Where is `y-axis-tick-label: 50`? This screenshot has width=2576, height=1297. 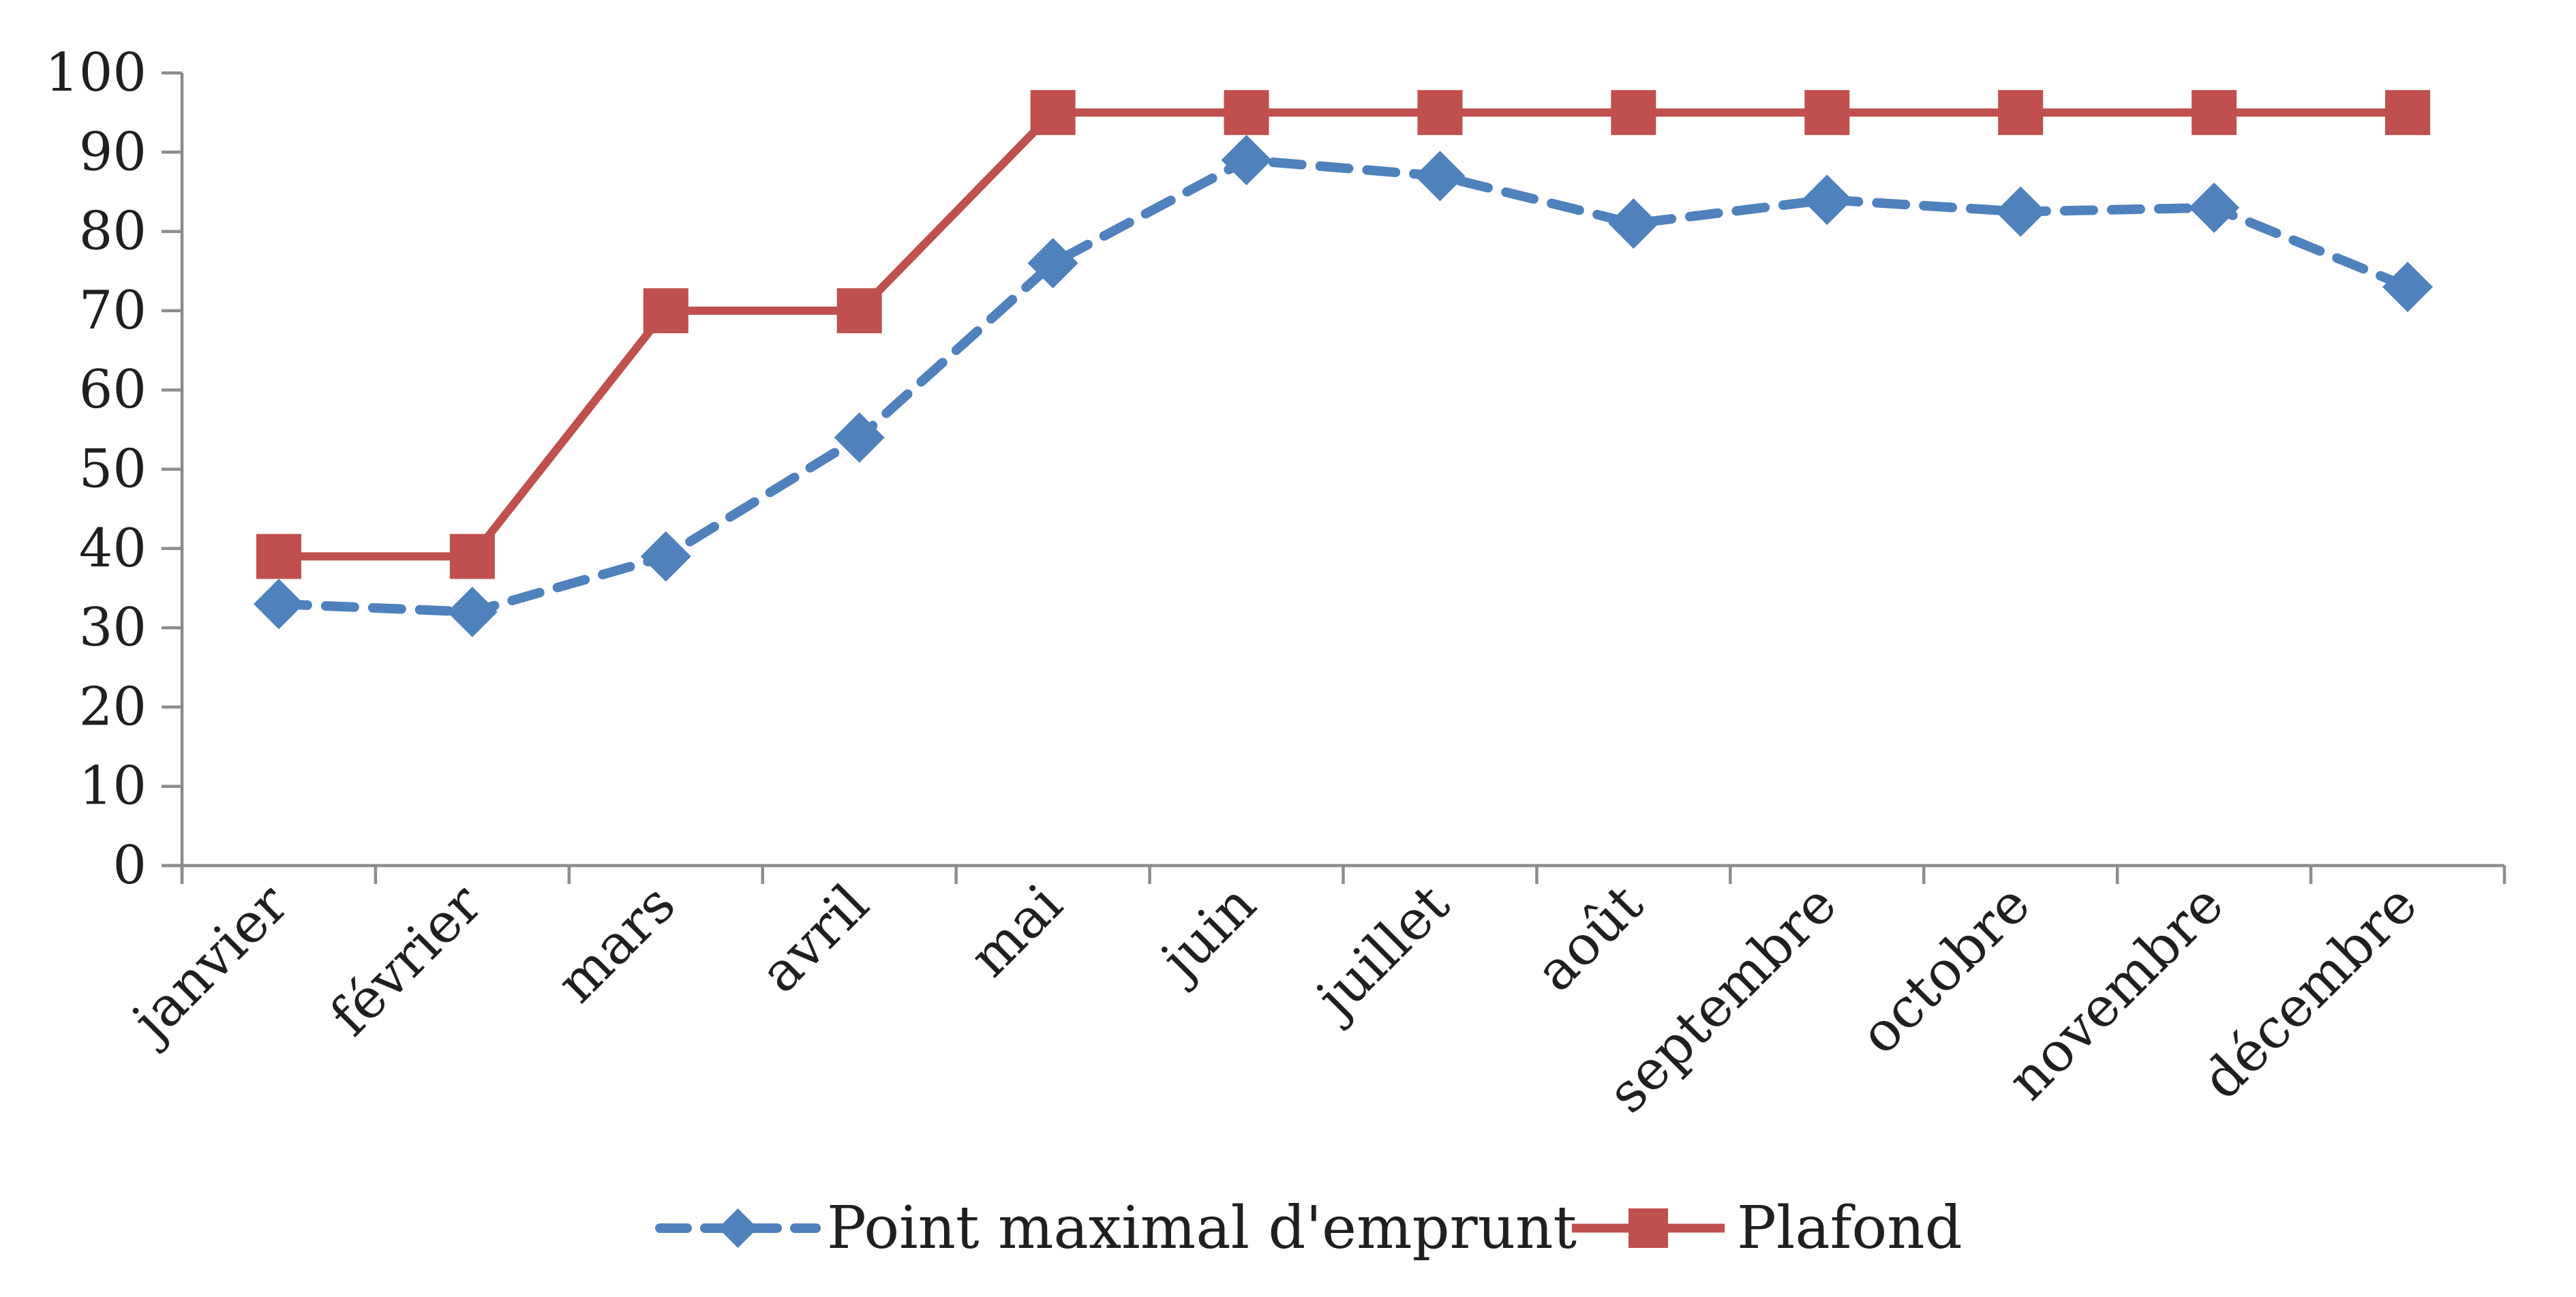
y-axis-tick-label: 50 is located at coordinates (113, 469).